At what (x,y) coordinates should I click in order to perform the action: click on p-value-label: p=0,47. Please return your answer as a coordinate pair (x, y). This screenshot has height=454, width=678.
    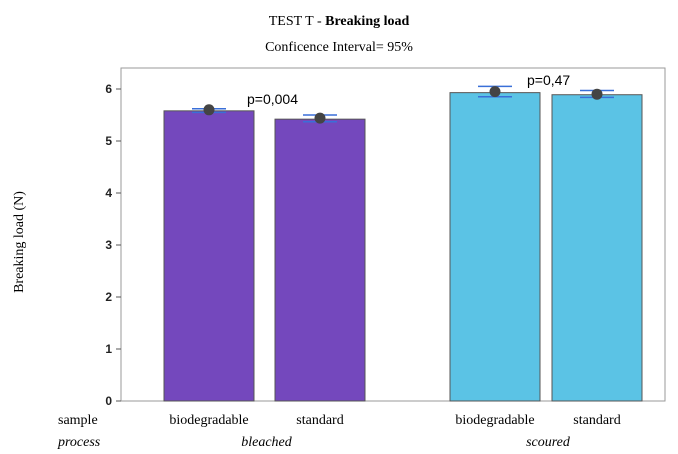
    Looking at the image, I should click on (548, 80).